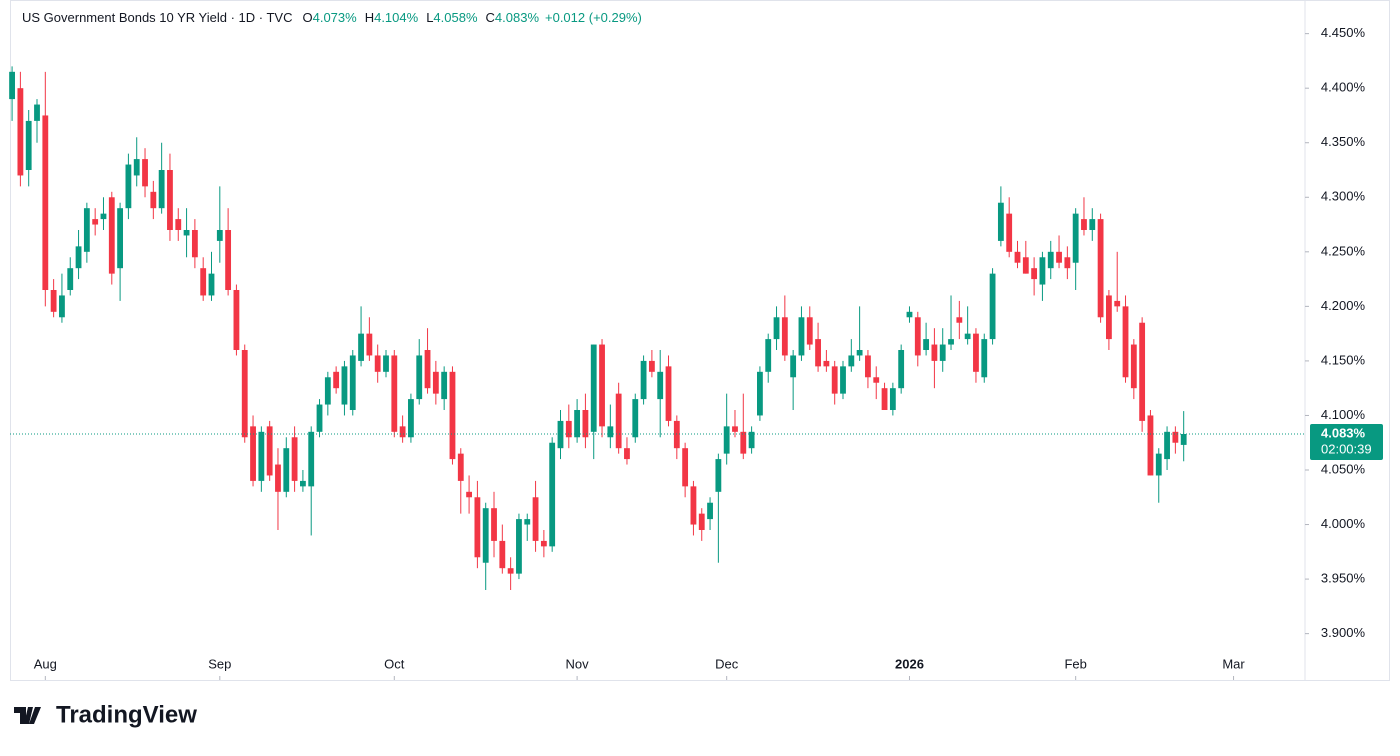 Image resolution: width=1400 pixels, height=756 pixels. I want to click on x-tick-label: Dec, so click(727, 663).